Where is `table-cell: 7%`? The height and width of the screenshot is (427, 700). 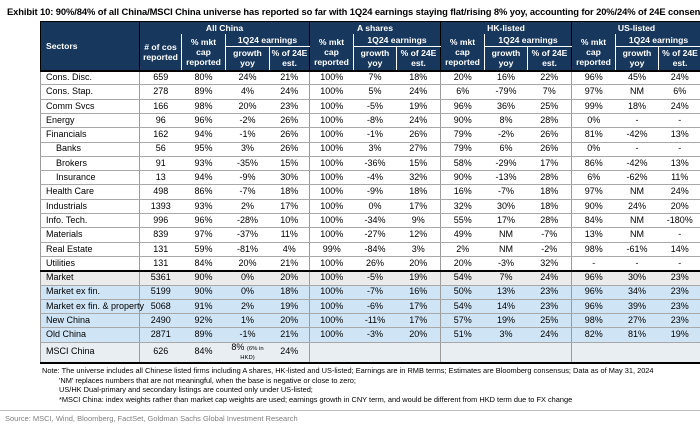
table-cell: 7% is located at coordinates (549, 92).